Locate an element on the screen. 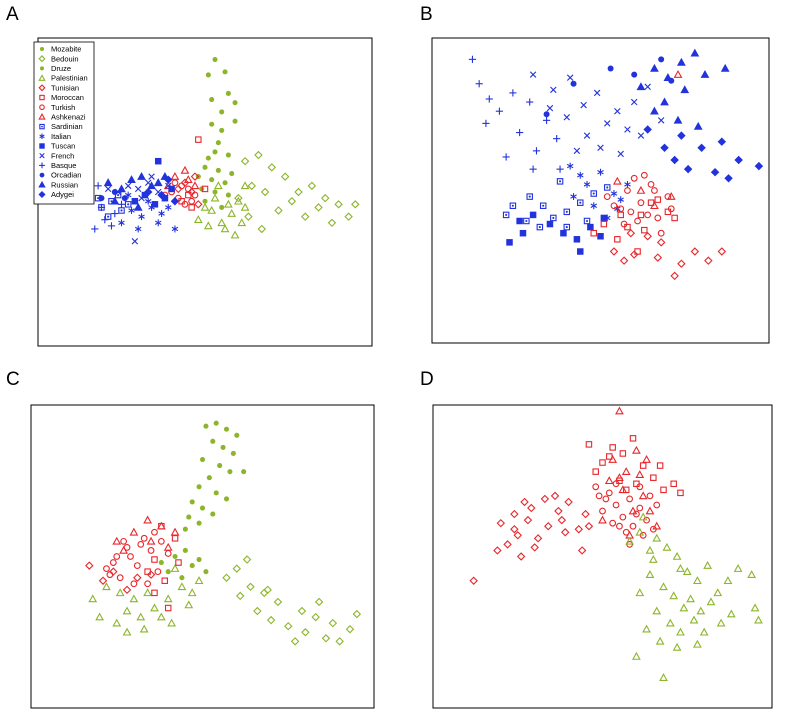  legend-marker-russian is located at coordinates (42, 184).